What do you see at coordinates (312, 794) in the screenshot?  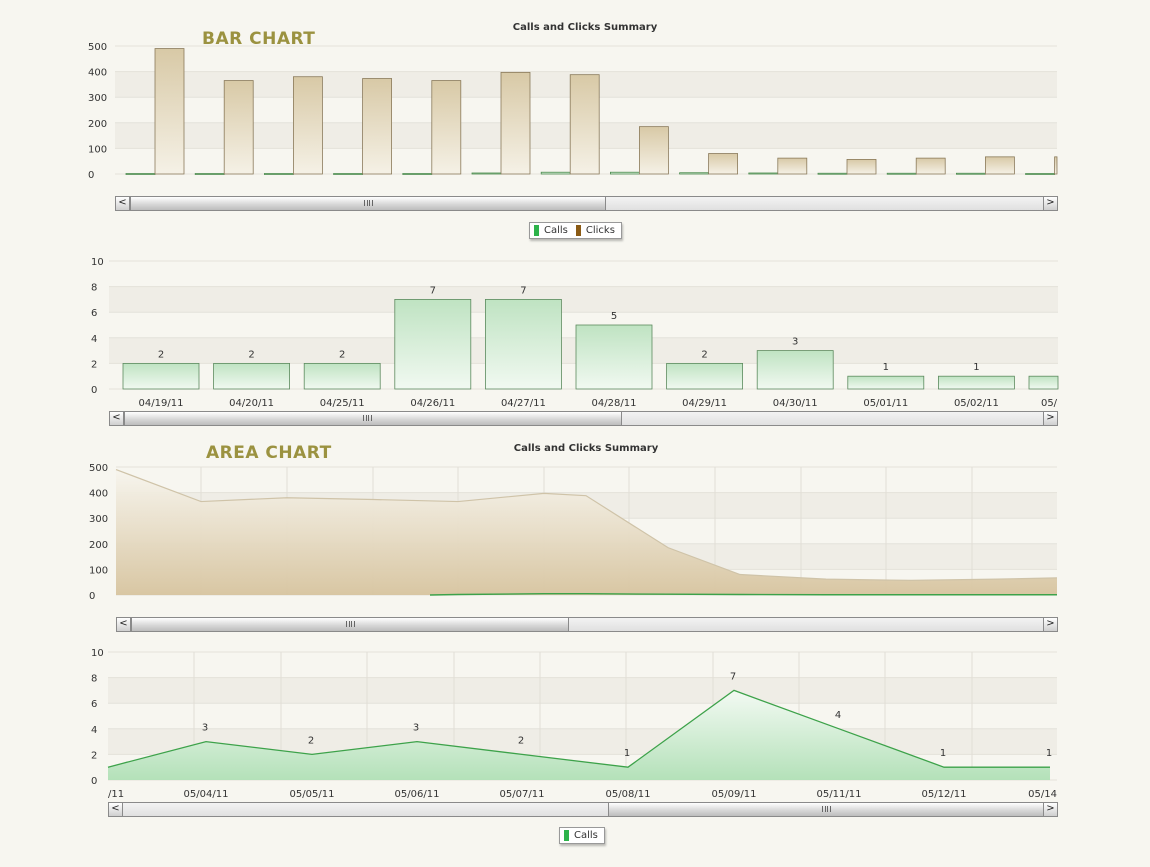 I see `x-tick-label: 05/05/11` at bounding box center [312, 794].